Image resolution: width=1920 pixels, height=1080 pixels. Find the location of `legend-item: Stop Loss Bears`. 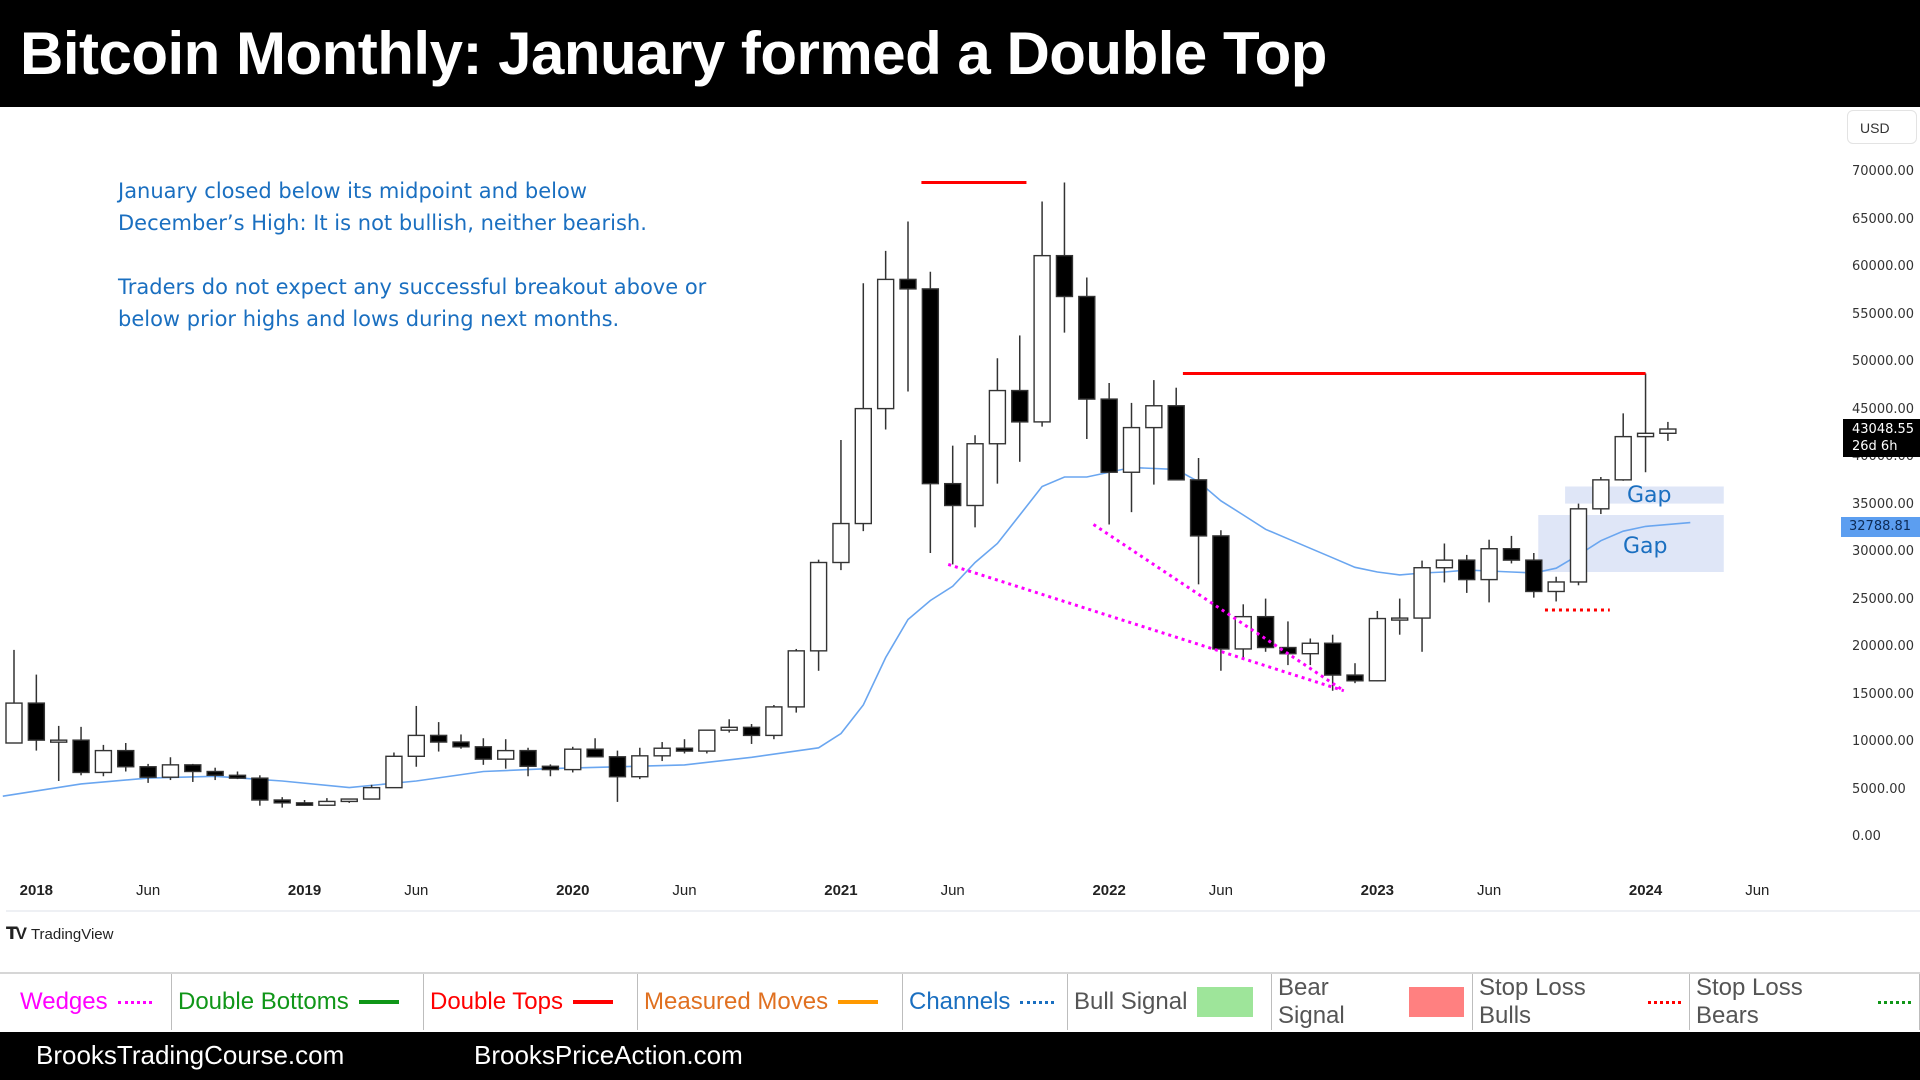

legend-item: Stop Loss Bears is located at coordinates (1805, 1002).